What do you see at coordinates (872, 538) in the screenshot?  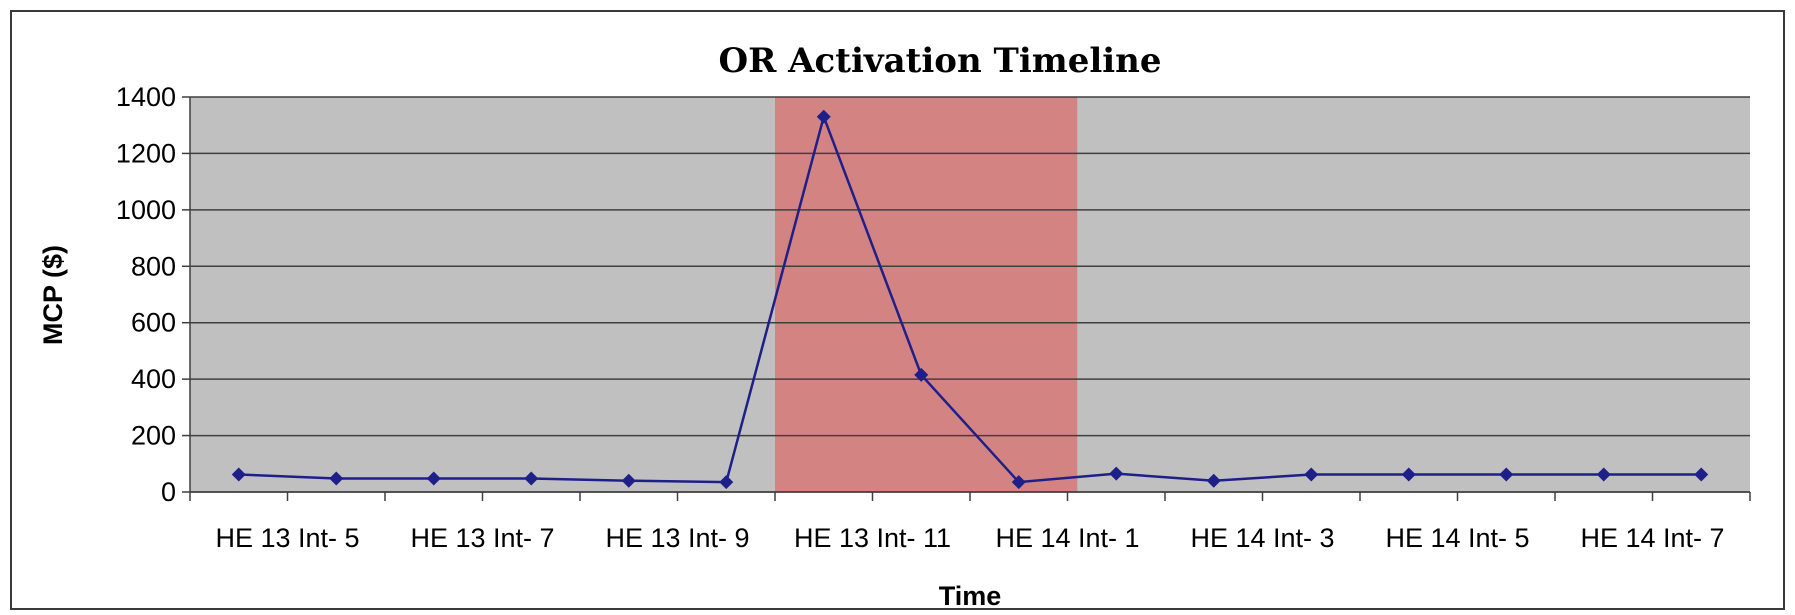 I see `x-tick-label: HE 13 Int- 11` at bounding box center [872, 538].